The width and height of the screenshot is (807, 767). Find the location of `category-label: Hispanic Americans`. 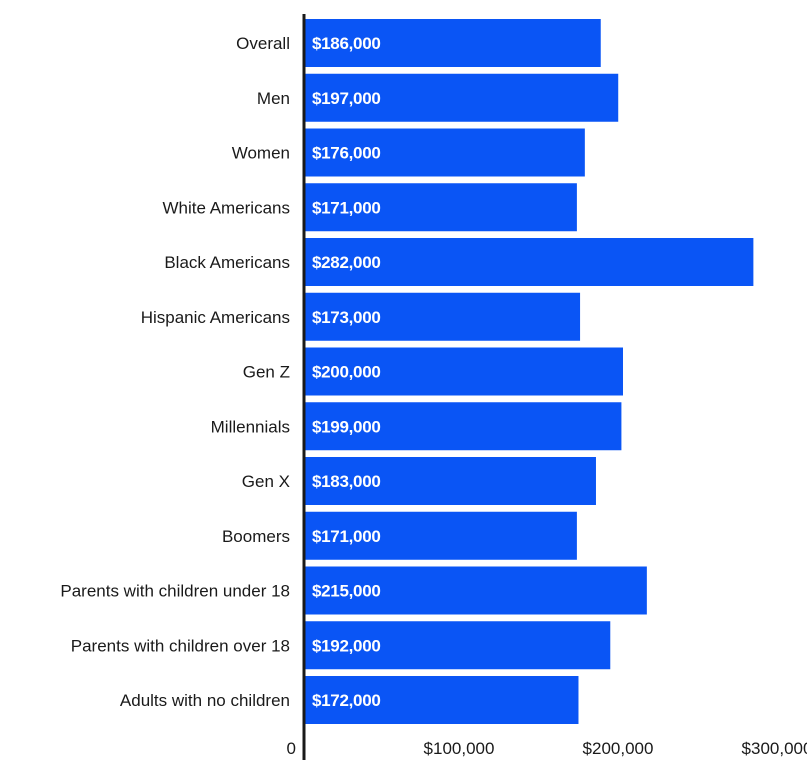

category-label: Hispanic Americans is located at coordinates (215, 317).